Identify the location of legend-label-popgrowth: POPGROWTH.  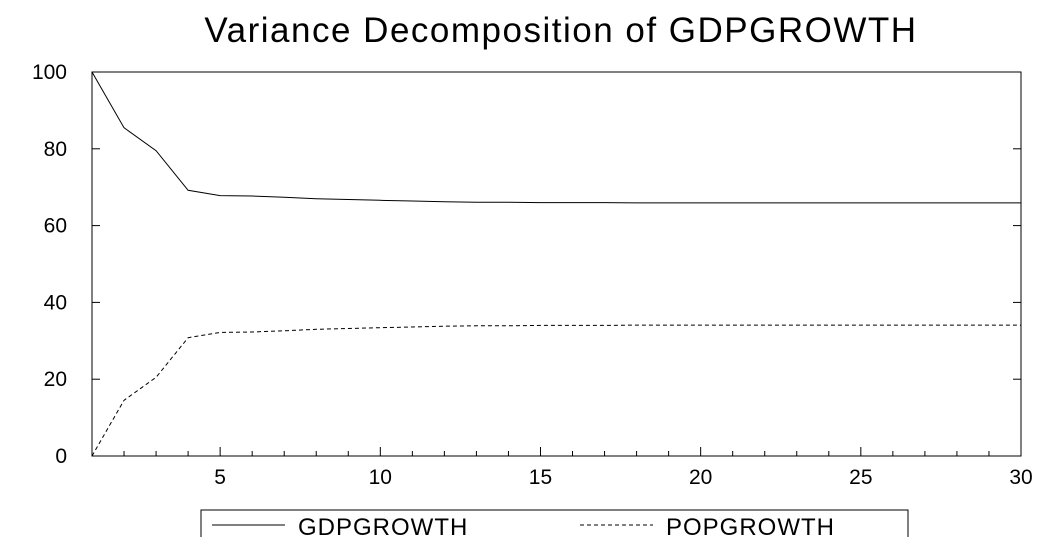
(750, 525).